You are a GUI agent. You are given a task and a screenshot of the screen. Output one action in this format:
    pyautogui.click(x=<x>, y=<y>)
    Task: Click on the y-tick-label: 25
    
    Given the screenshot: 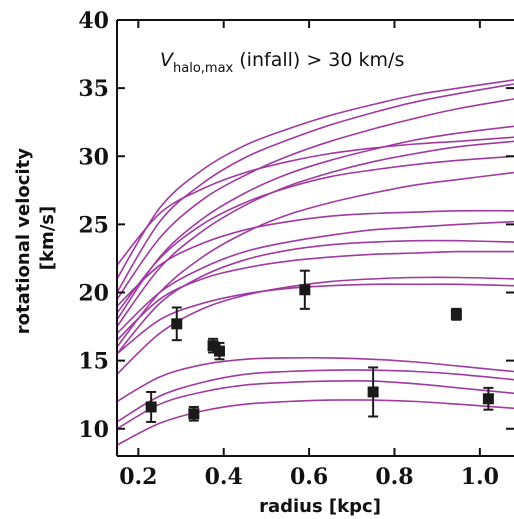 What is the action you would take?
    pyautogui.click(x=93, y=225)
    